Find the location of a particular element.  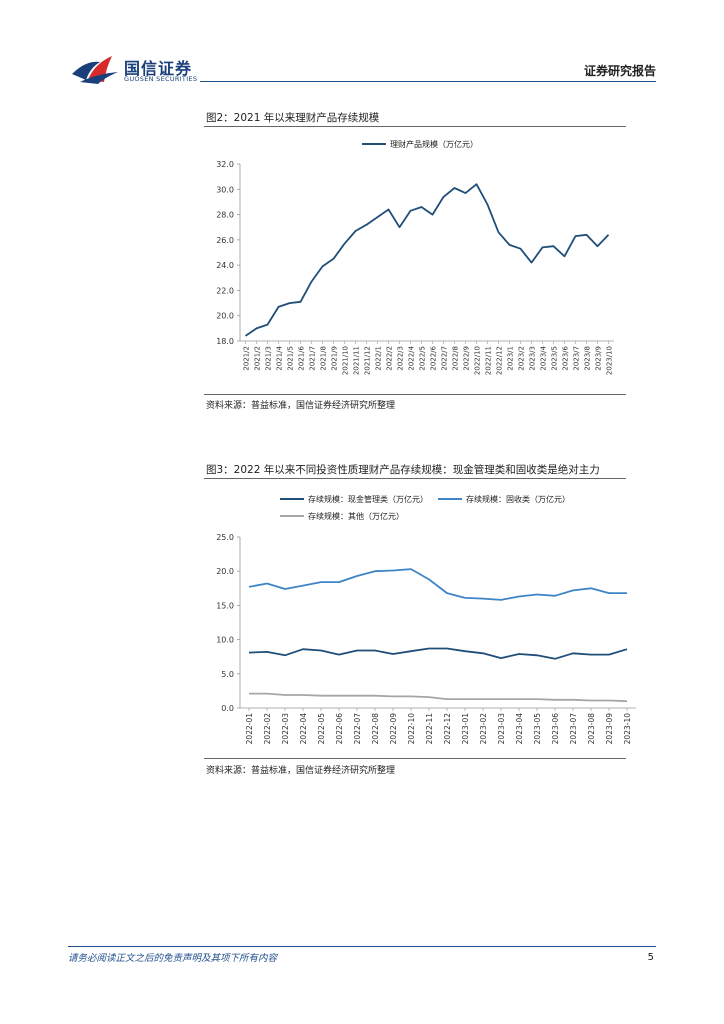

x-tick-label: 2022-03 is located at coordinates (285, 729).